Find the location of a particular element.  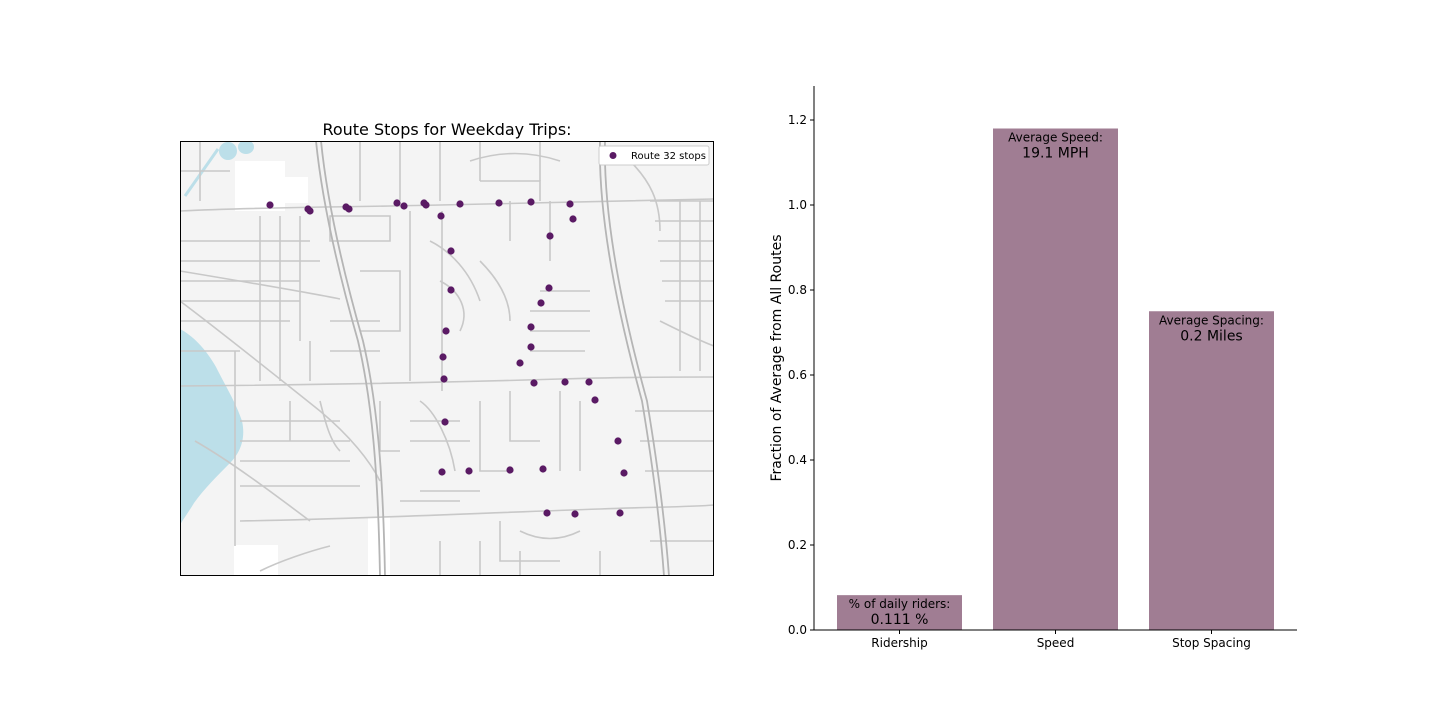

bar-annotation-label: % of daily riders: is located at coordinates (900, 604).